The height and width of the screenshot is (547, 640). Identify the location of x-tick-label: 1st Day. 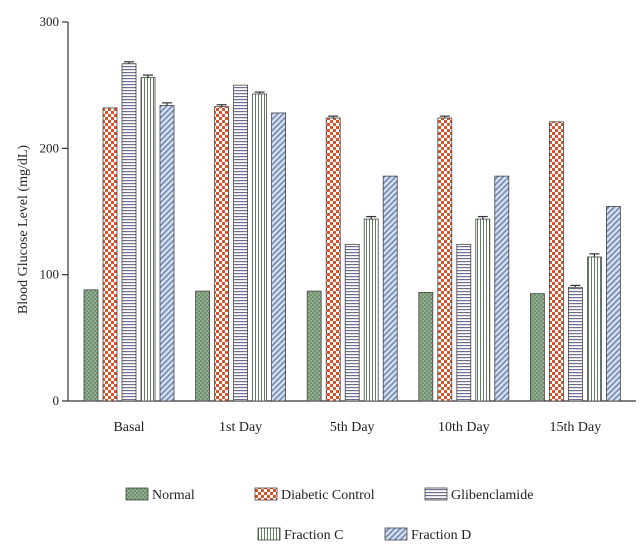
(240, 427).